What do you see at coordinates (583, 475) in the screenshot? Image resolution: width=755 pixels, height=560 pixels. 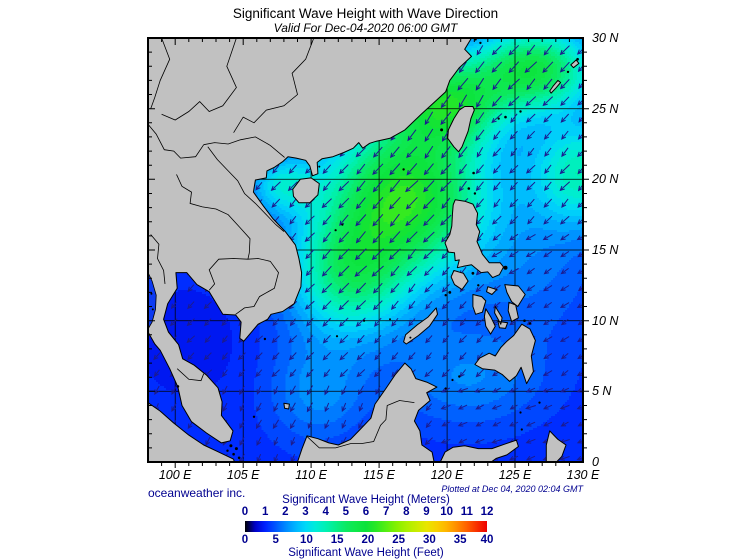 I see `lon-label: 130 E` at bounding box center [583, 475].